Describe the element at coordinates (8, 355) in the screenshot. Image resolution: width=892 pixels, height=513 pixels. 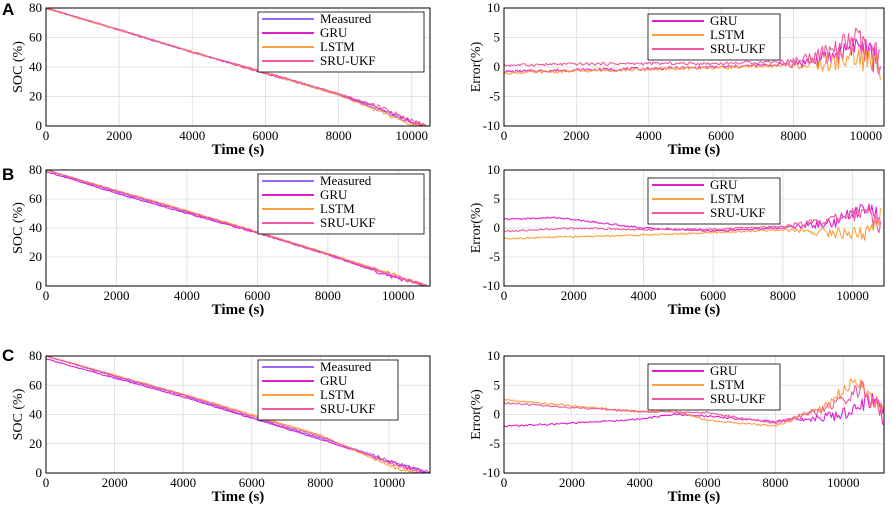
I see `panel-letter-c: C` at that location.